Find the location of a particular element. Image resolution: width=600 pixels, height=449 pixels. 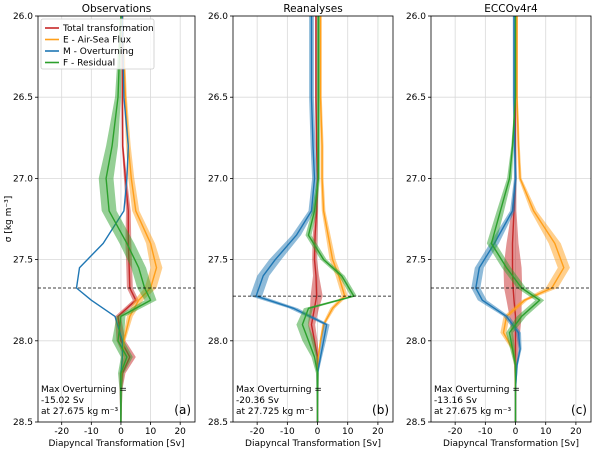

legend-box is located at coordinates (97, 44).